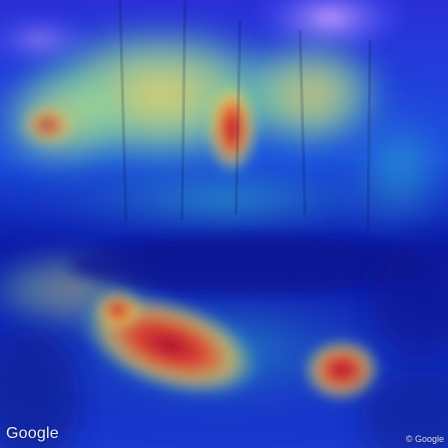 The image size is (448, 448). I want to click on copyright-notice: © Google, so click(424, 439).